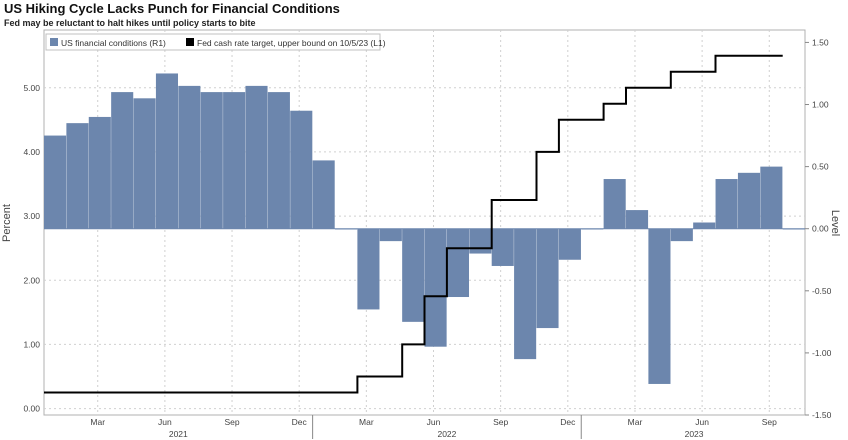  What do you see at coordinates (820, 229) in the screenshot?
I see `y-right-tick-label: 0.00` at bounding box center [820, 229].